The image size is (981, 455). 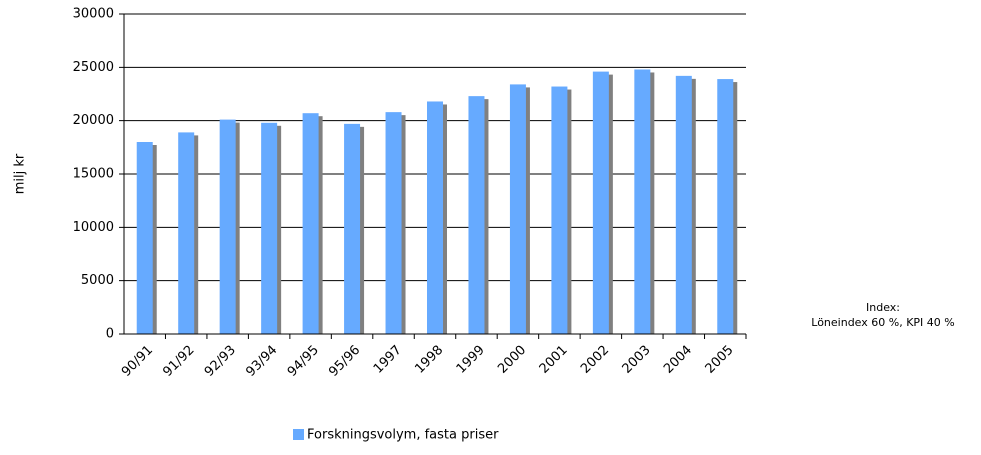 I want to click on x-tick-label: 94/95, so click(x=303, y=361).